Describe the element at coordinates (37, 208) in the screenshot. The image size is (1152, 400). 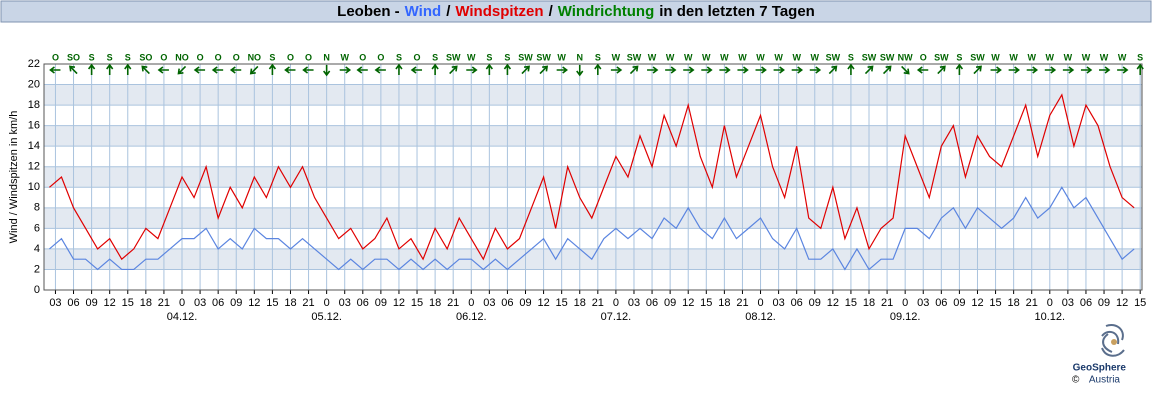
I see `y-tick-label: 8` at that location.